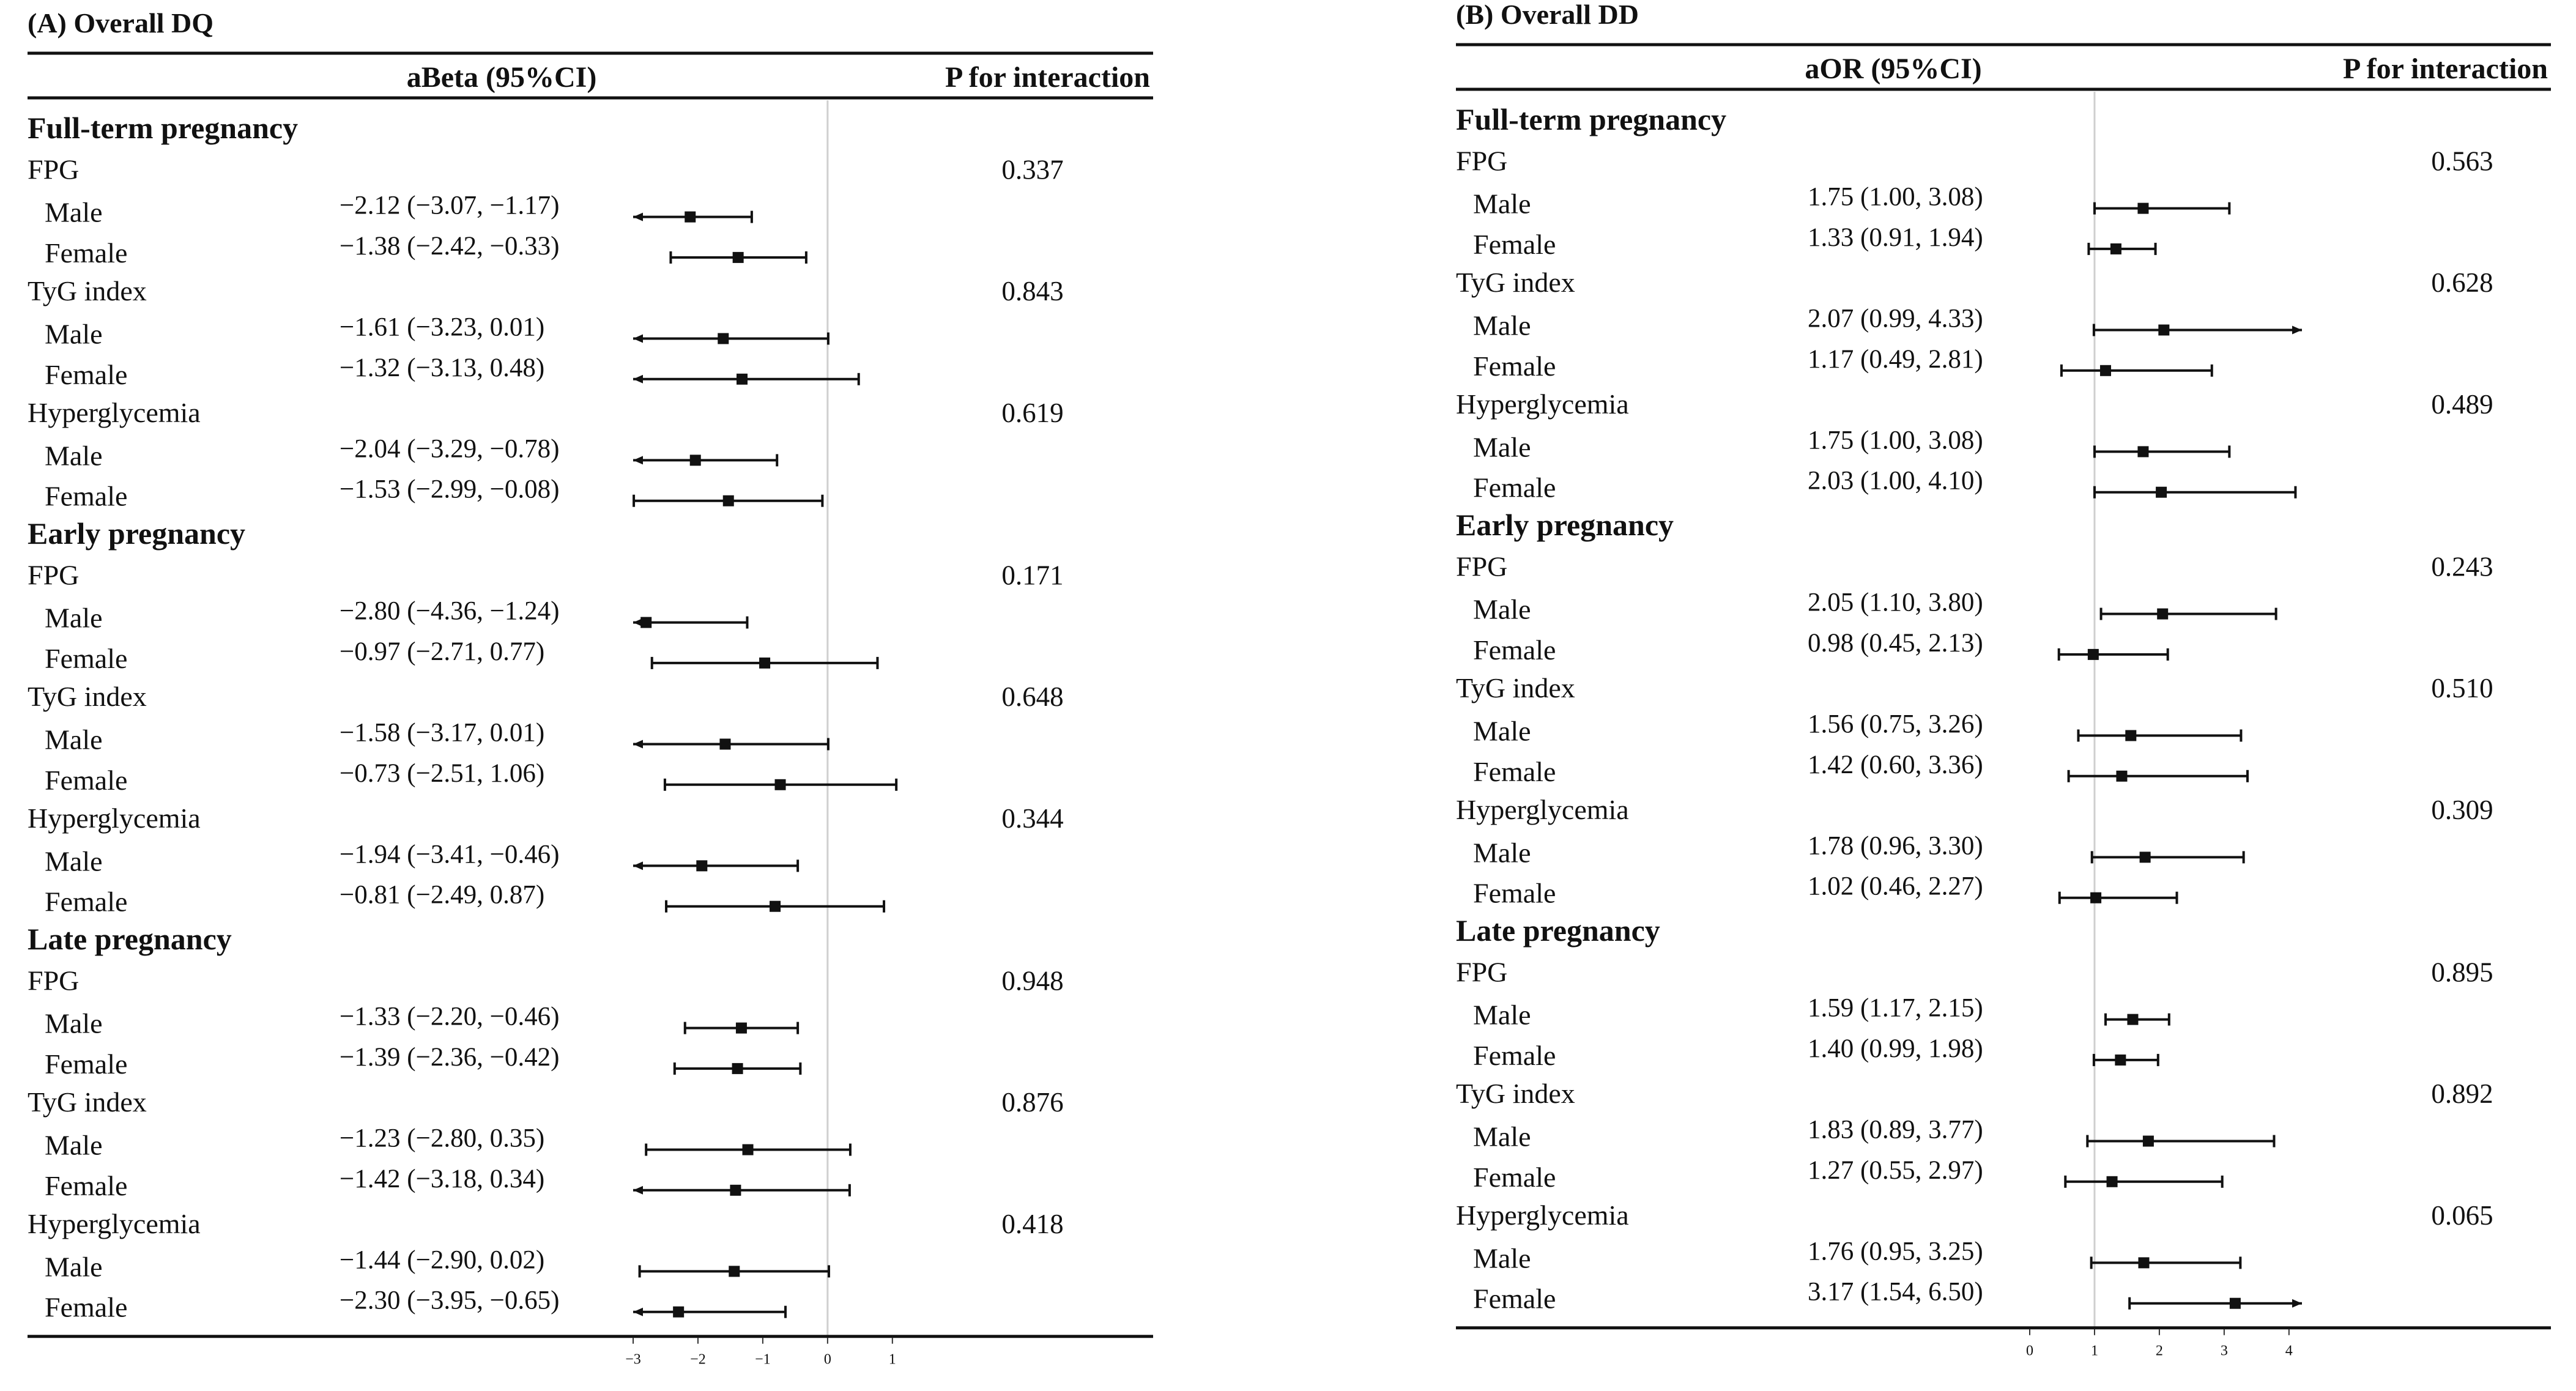 This screenshot has height=1391, width=2576. What do you see at coordinates (1032, 413) in the screenshot?
I see `p-interaction-value: 0.619` at bounding box center [1032, 413].